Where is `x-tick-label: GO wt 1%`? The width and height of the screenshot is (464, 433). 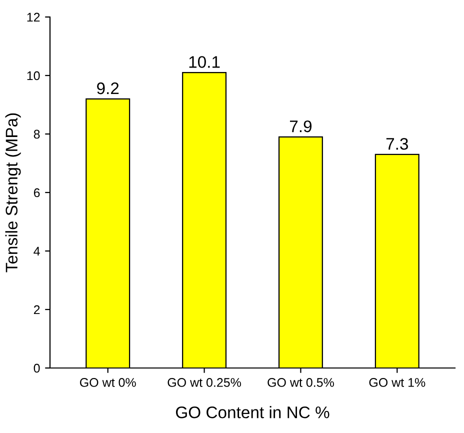
x-tick-label: GO wt 1% is located at coordinates (397, 382).